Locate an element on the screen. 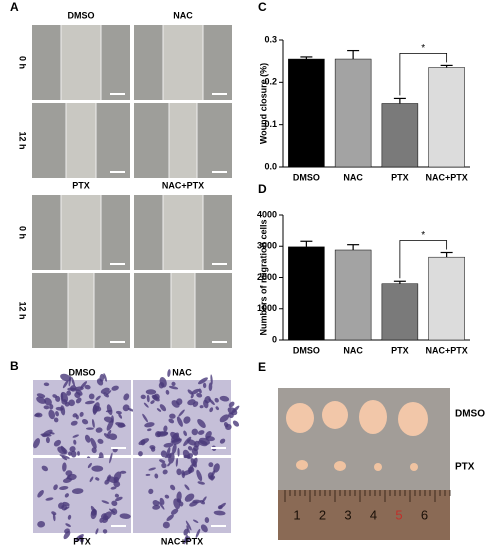 This screenshot has width=488, height=550. transwell-image is located at coordinates (82, 495).